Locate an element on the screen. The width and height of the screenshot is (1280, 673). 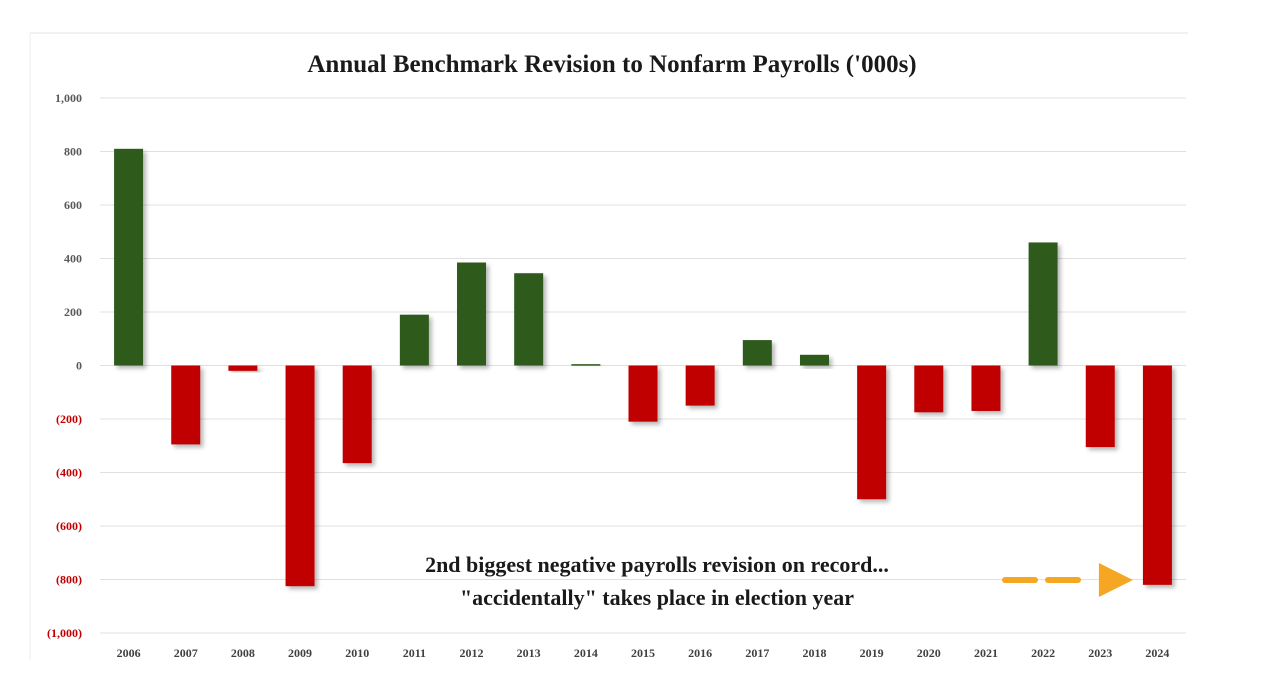
bar-2013 is located at coordinates (529, 319).